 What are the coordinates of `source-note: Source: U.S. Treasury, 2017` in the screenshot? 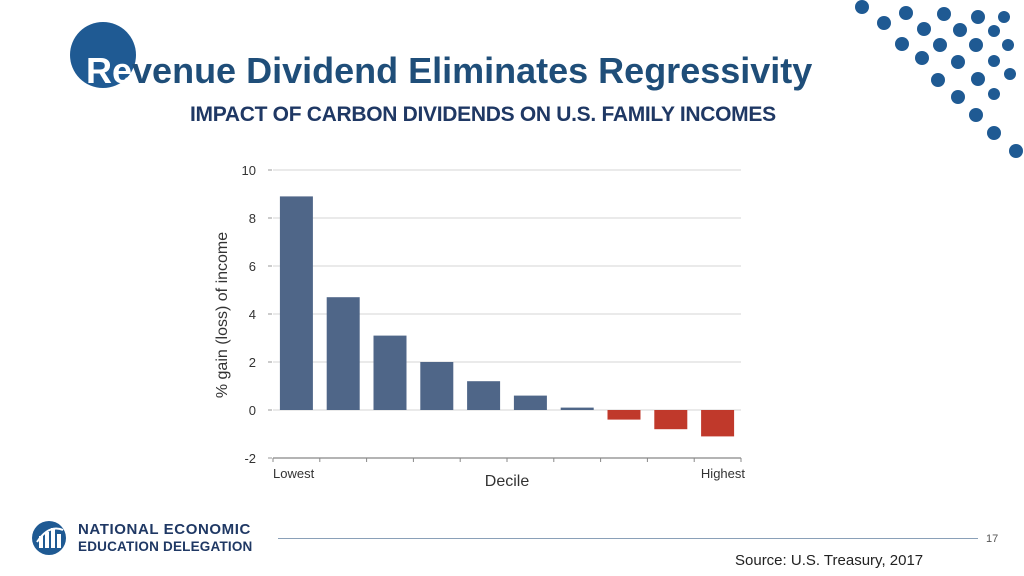 It's located at (829, 560).